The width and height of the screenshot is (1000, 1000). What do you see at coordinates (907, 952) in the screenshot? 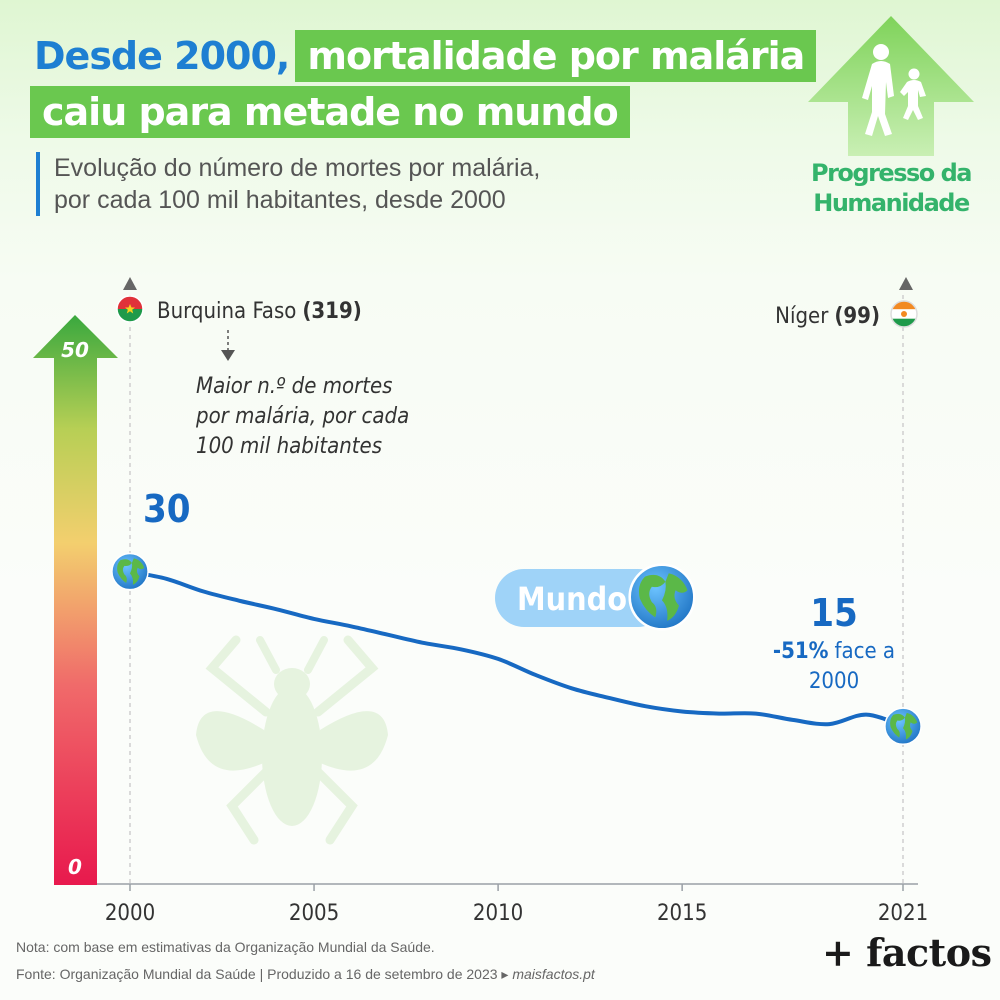
I see `factos-logo: + factos` at bounding box center [907, 952].